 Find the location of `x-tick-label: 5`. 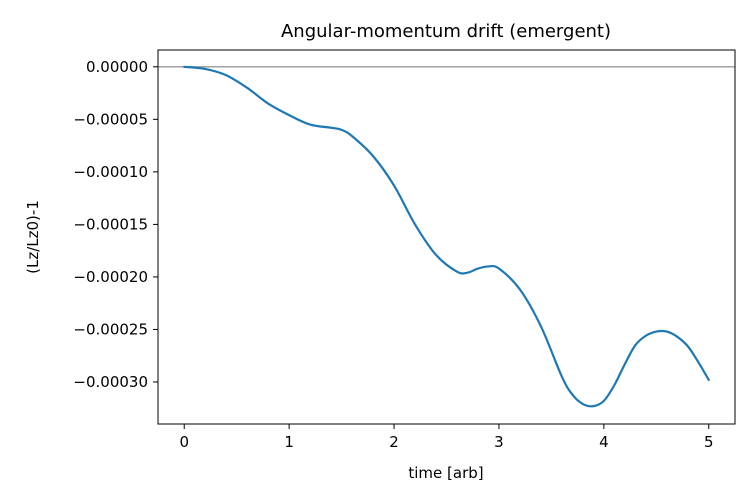

x-tick-label: 5 is located at coordinates (709, 442).